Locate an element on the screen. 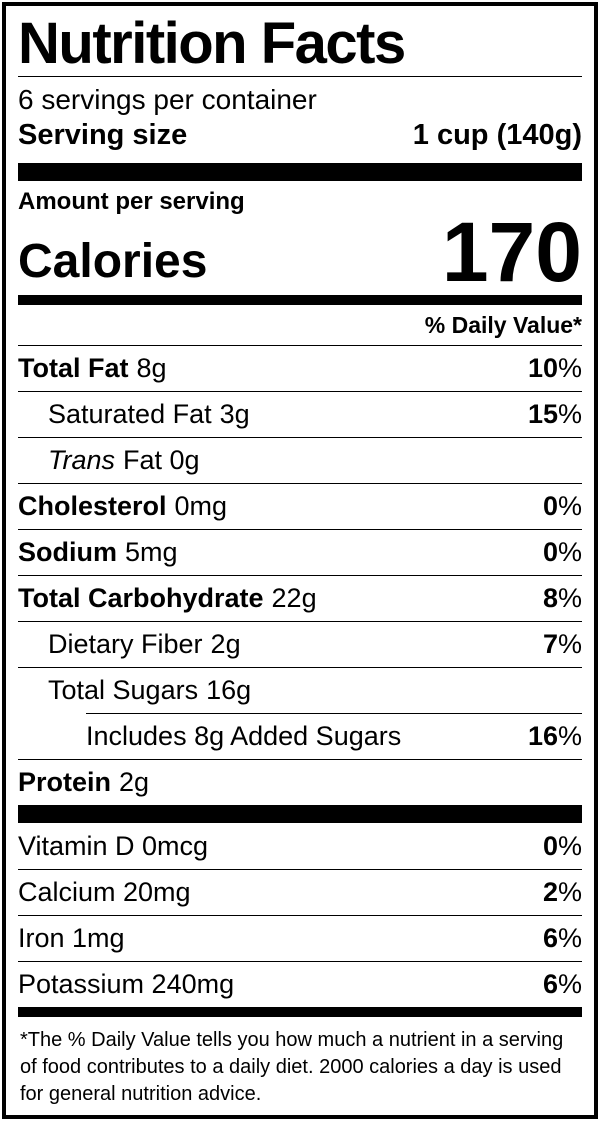 The image size is (600, 1121). nutrient-dv: 10 is located at coordinates (542, 368).